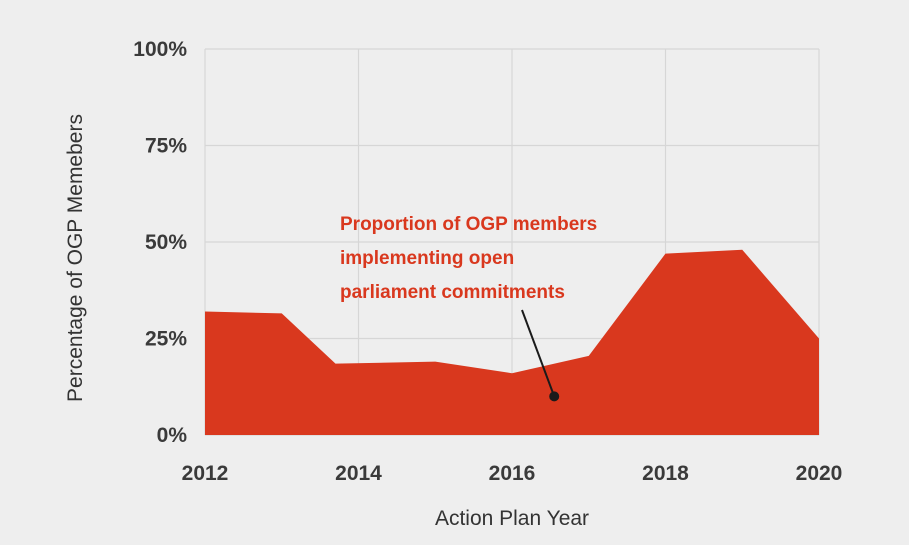  What do you see at coordinates (512, 518) in the screenshot?
I see `x-axis-title: Action Plan Year` at bounding box center [512, 518].